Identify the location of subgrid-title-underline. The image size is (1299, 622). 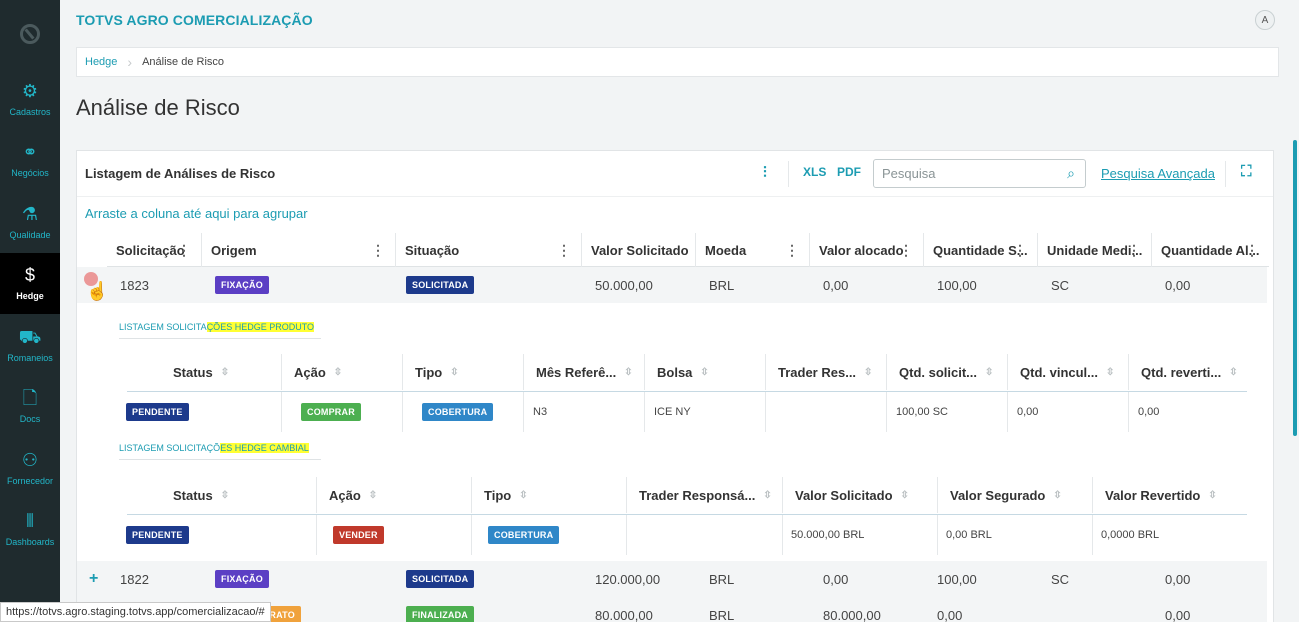
(220, 459).